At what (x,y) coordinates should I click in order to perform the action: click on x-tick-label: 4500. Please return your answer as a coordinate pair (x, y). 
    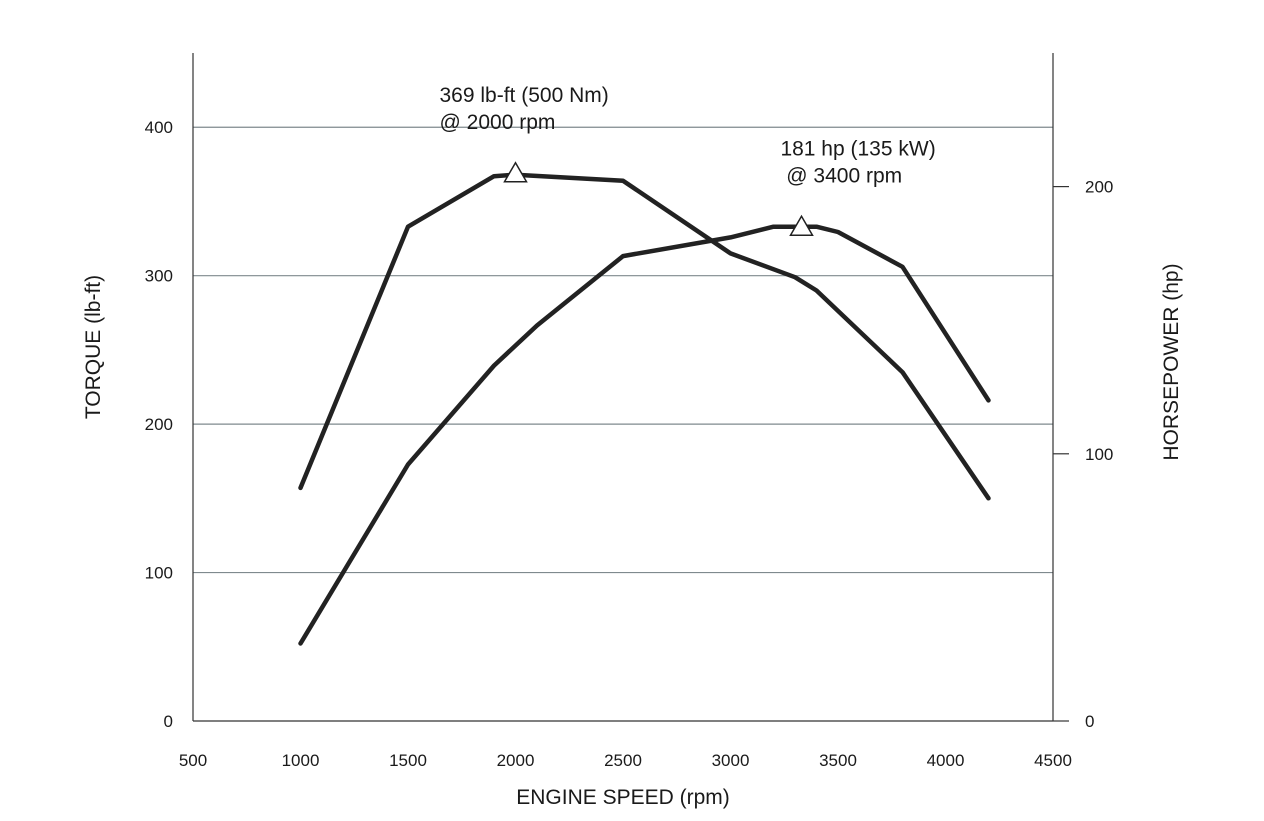
    Looking at the image, I should click on (1053, 760).